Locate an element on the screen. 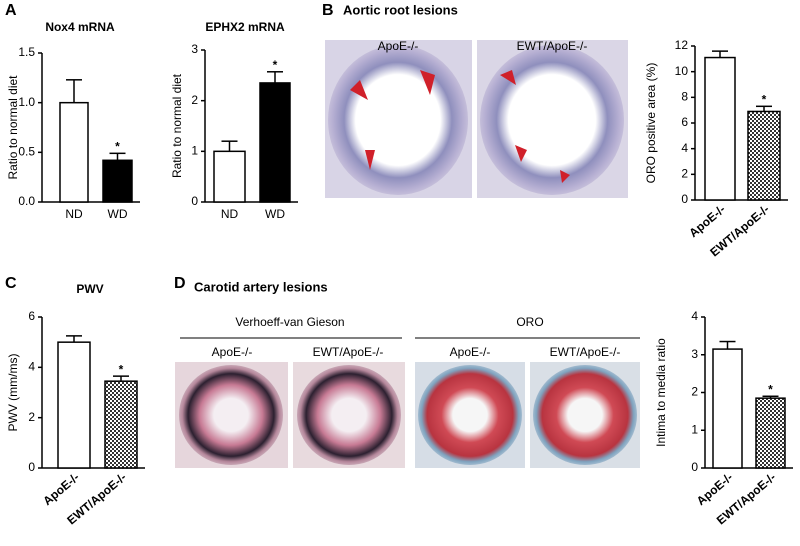 The image size is (800, 546). panel-letter: A is located at coordinates (11, 10).